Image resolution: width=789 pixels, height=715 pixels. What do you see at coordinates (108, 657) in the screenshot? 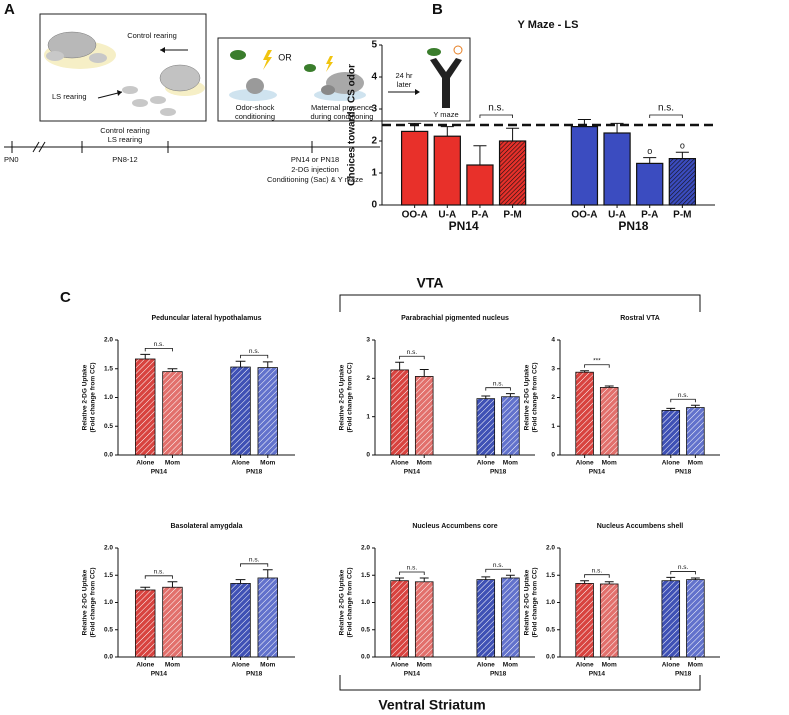
I see `y-tick-label: 0.0` at bounding box center [108, 657].